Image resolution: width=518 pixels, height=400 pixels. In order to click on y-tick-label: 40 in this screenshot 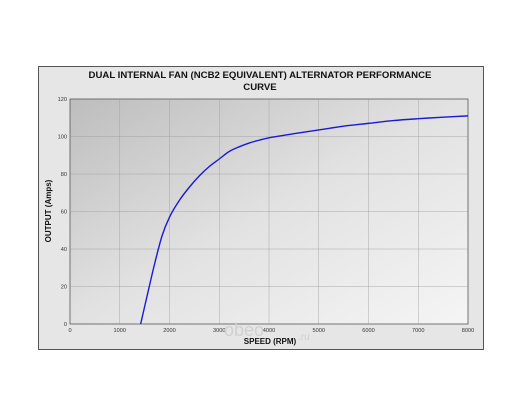, I will do `click(64, 250)`.